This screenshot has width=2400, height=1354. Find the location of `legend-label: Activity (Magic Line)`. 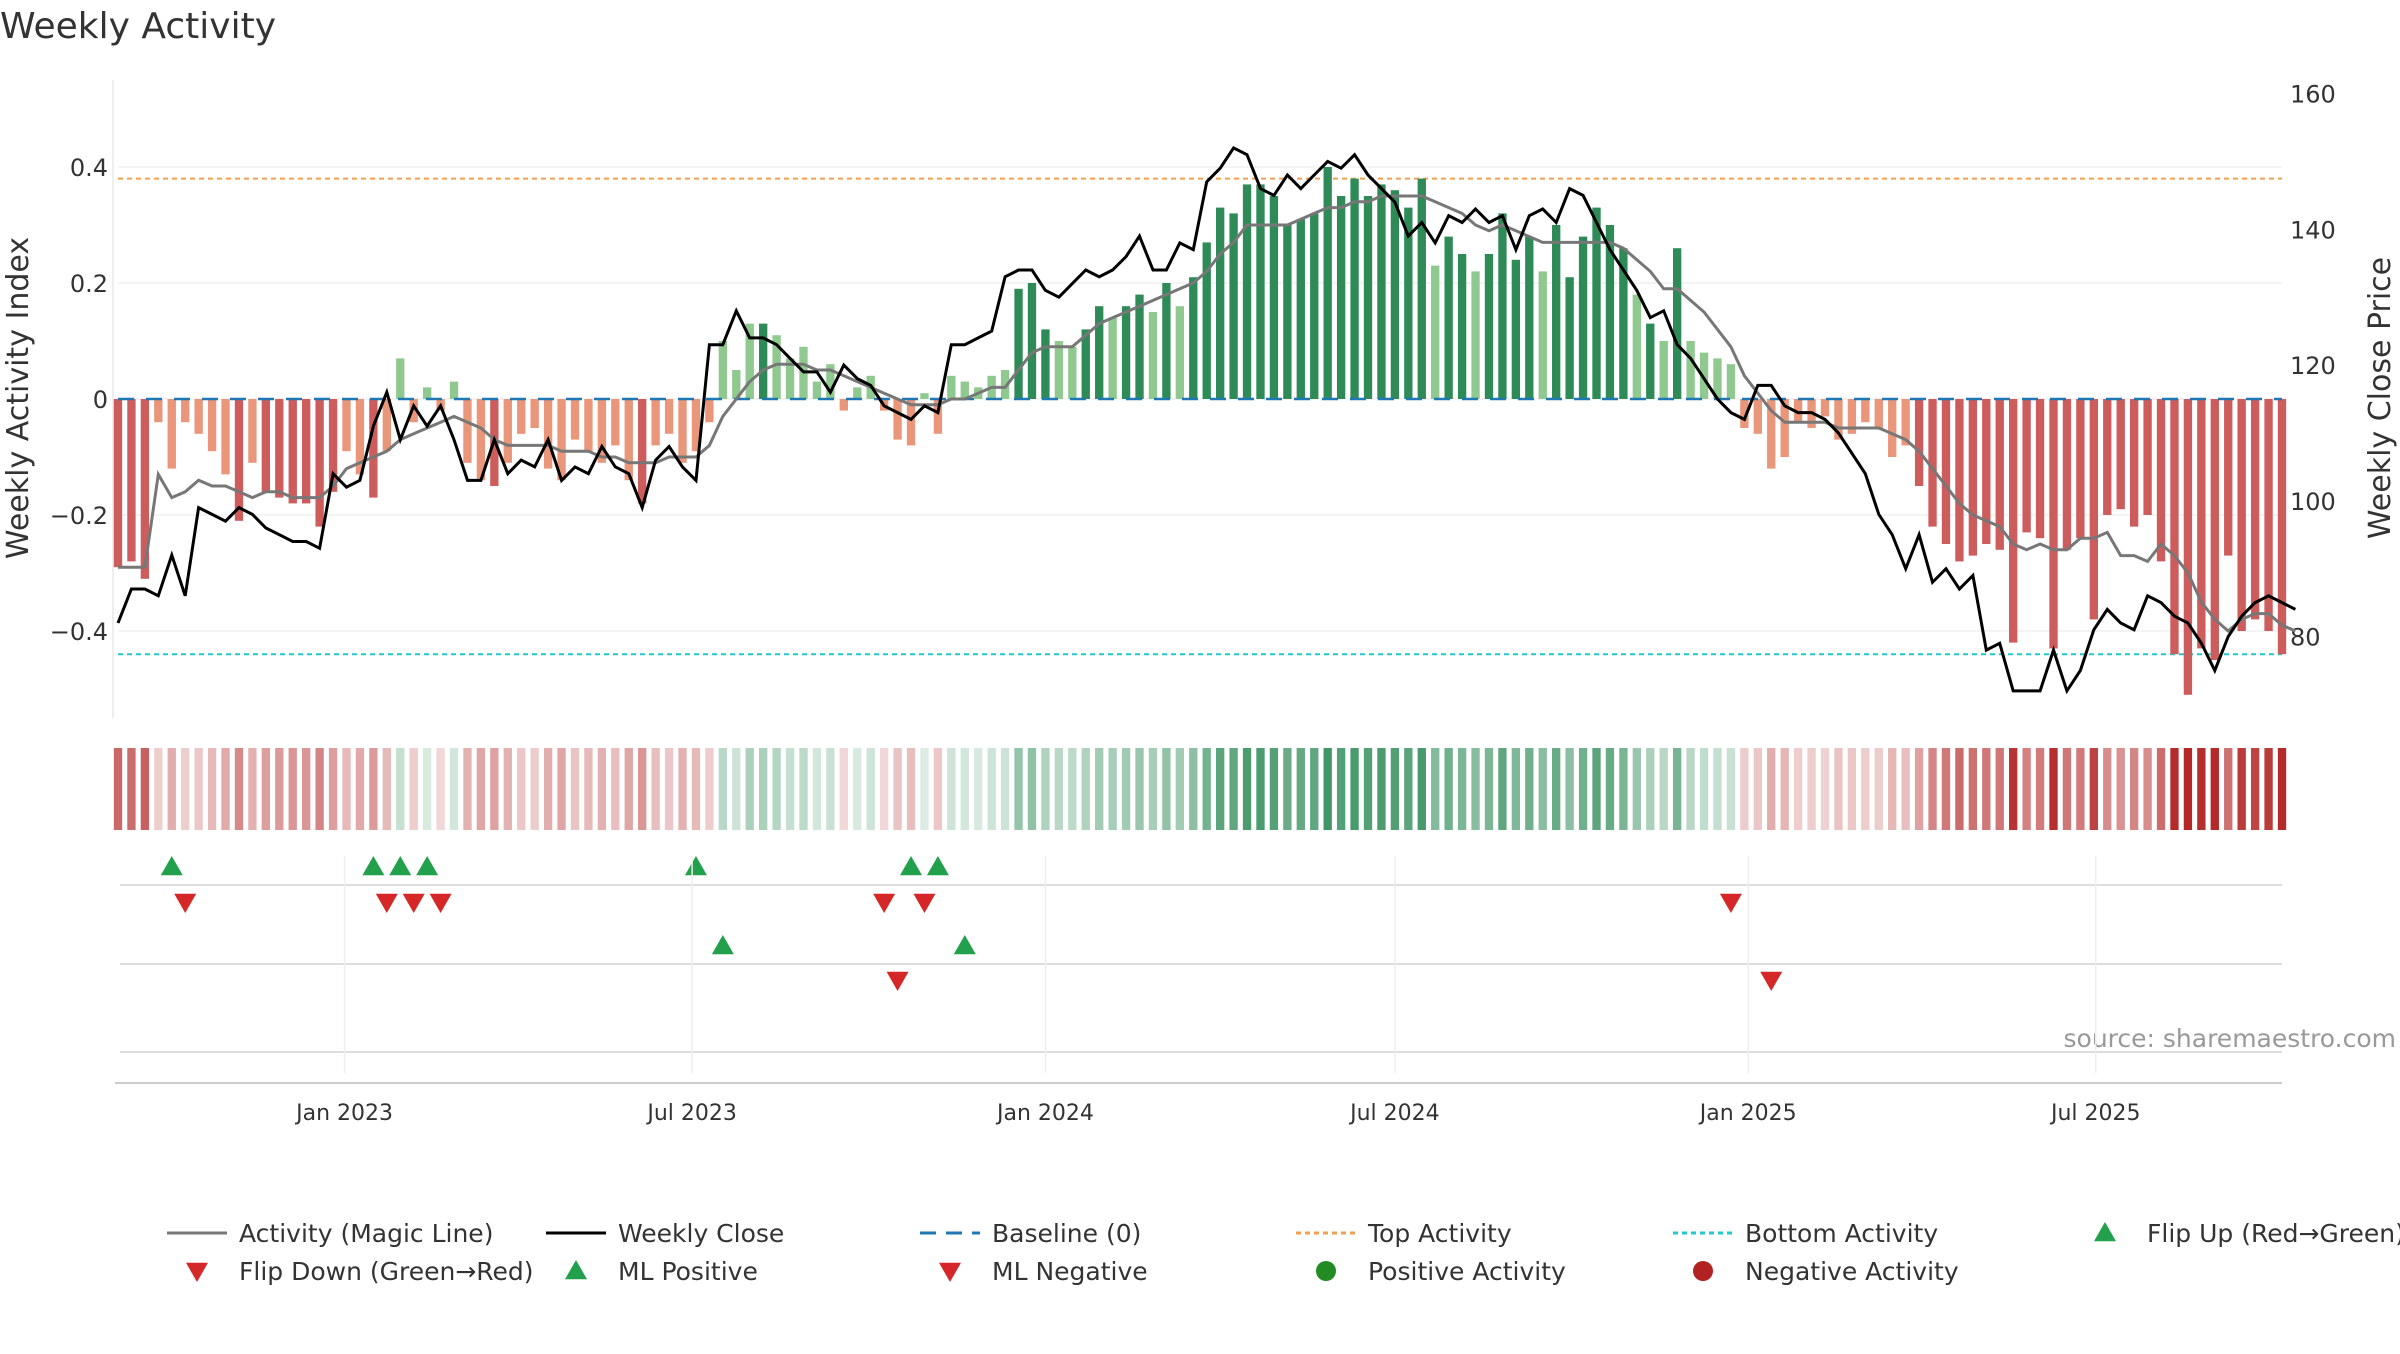

legend-label: Activity (Magic Line) is located at coordinates (366, 1233).